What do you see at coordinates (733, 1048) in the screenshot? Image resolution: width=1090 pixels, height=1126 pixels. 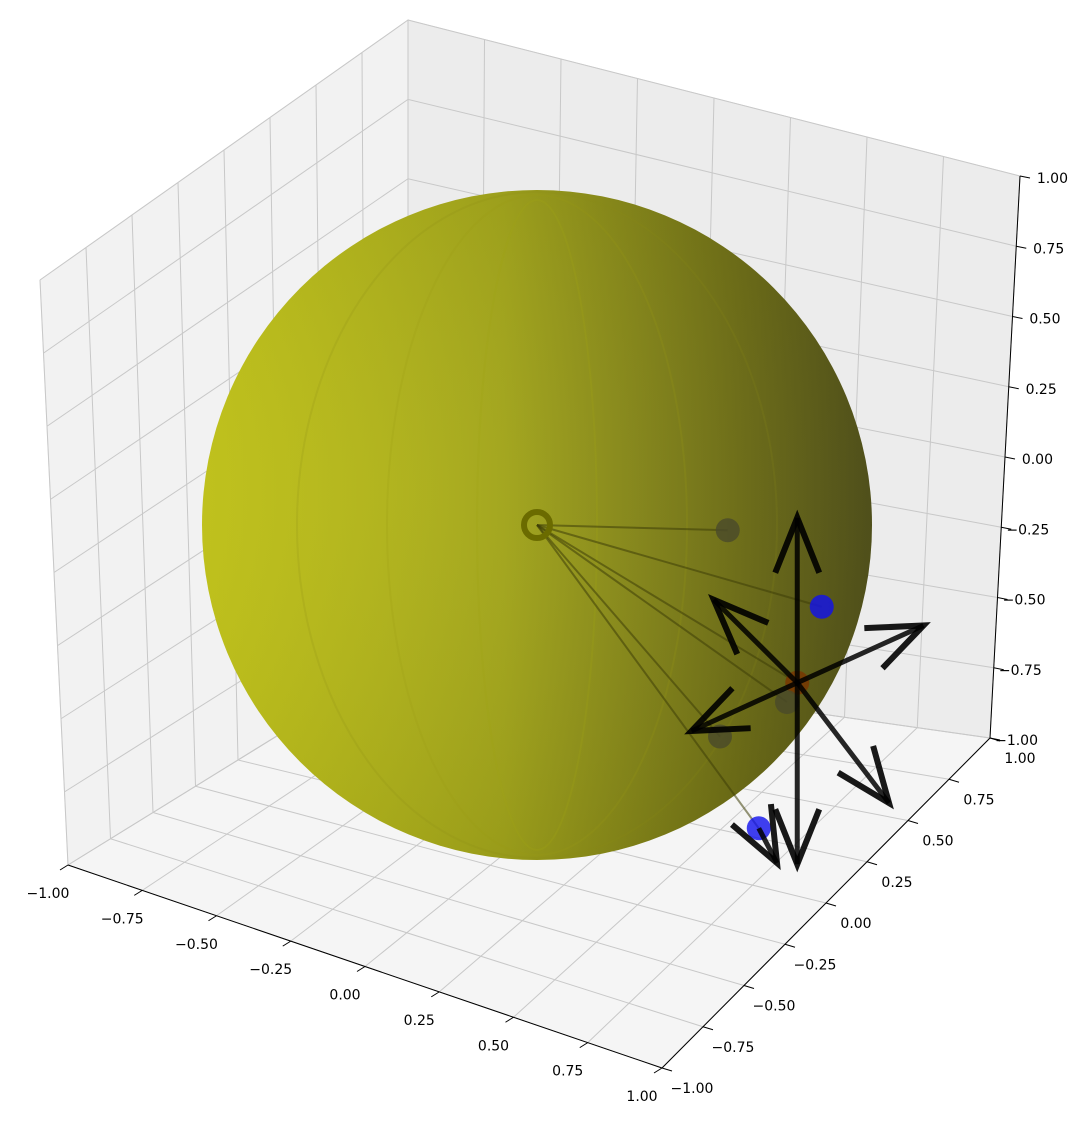 I see `y-tick-label: −0.75` at bounding box center [733, 1048].